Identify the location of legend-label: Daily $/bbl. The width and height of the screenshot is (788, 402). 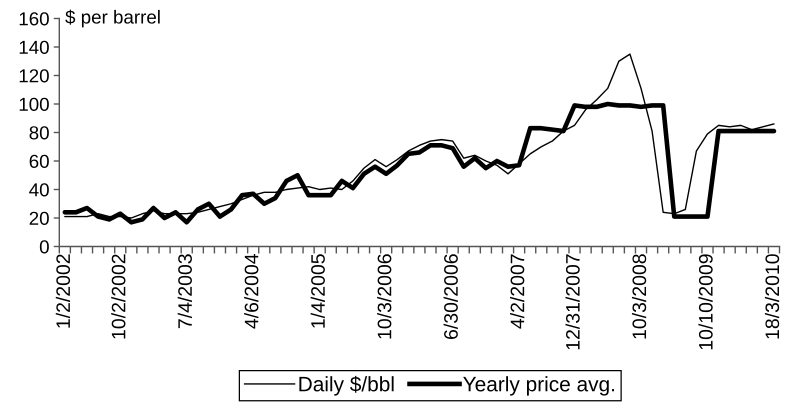
(346, 386).